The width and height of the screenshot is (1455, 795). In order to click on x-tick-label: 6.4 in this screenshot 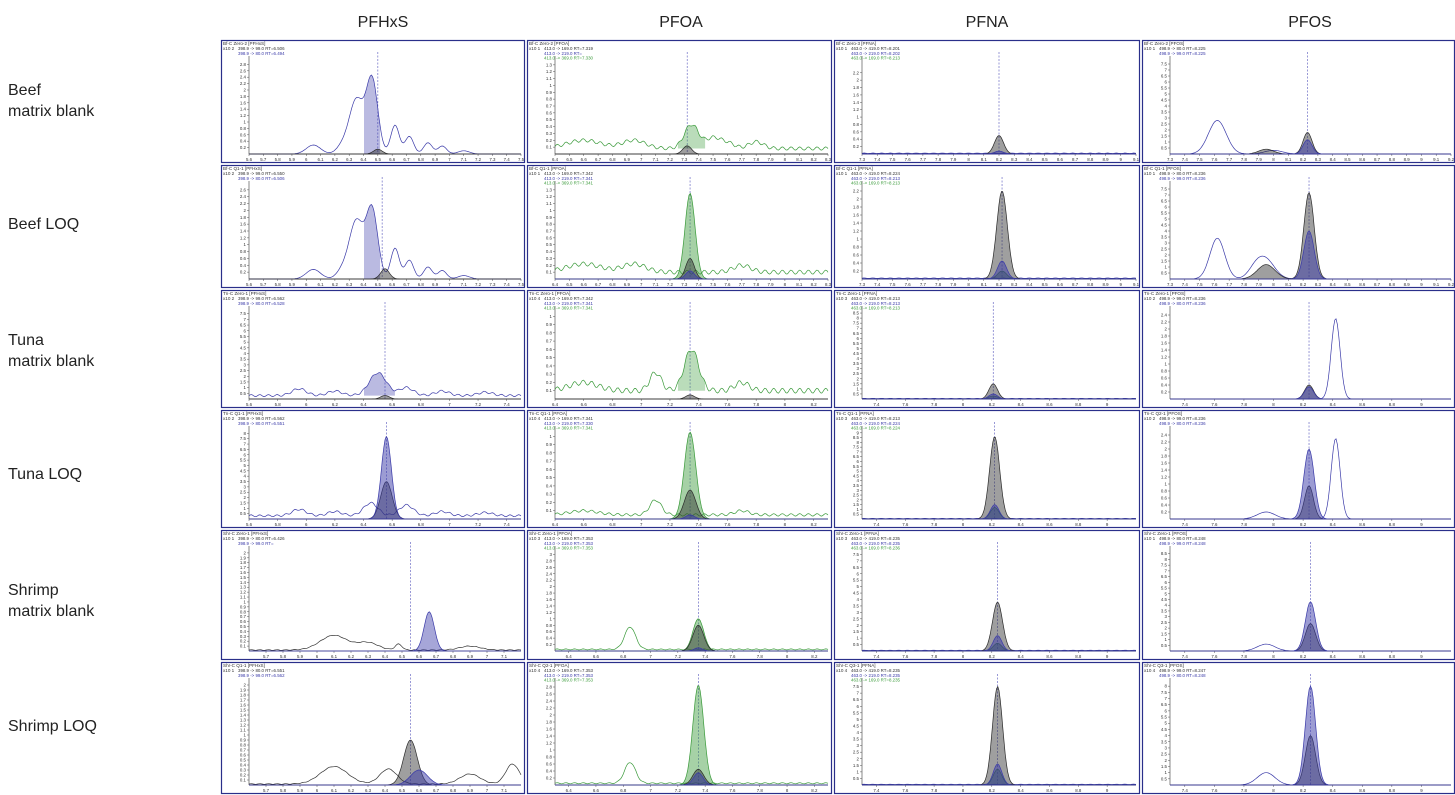, I will do `click(555, 284)`.